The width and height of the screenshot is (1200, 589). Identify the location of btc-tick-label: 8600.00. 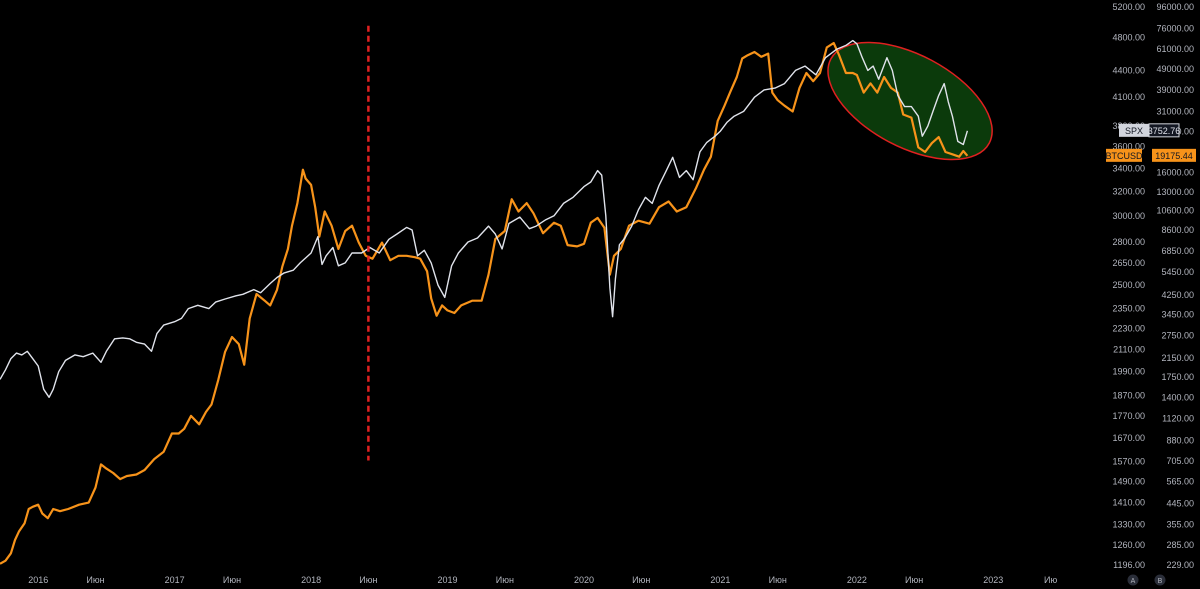
(1177, 230).